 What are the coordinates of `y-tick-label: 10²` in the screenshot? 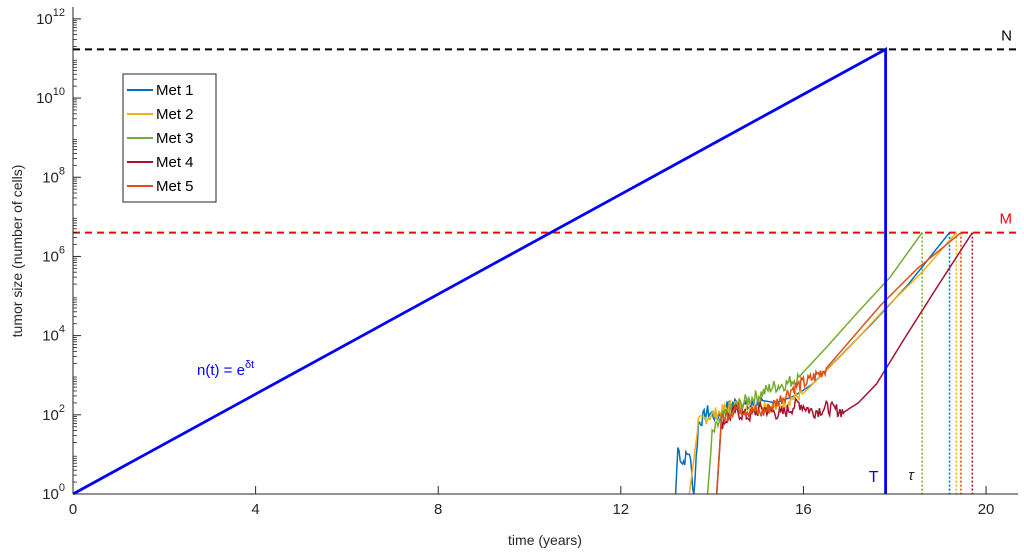 It's located at (53, 413).